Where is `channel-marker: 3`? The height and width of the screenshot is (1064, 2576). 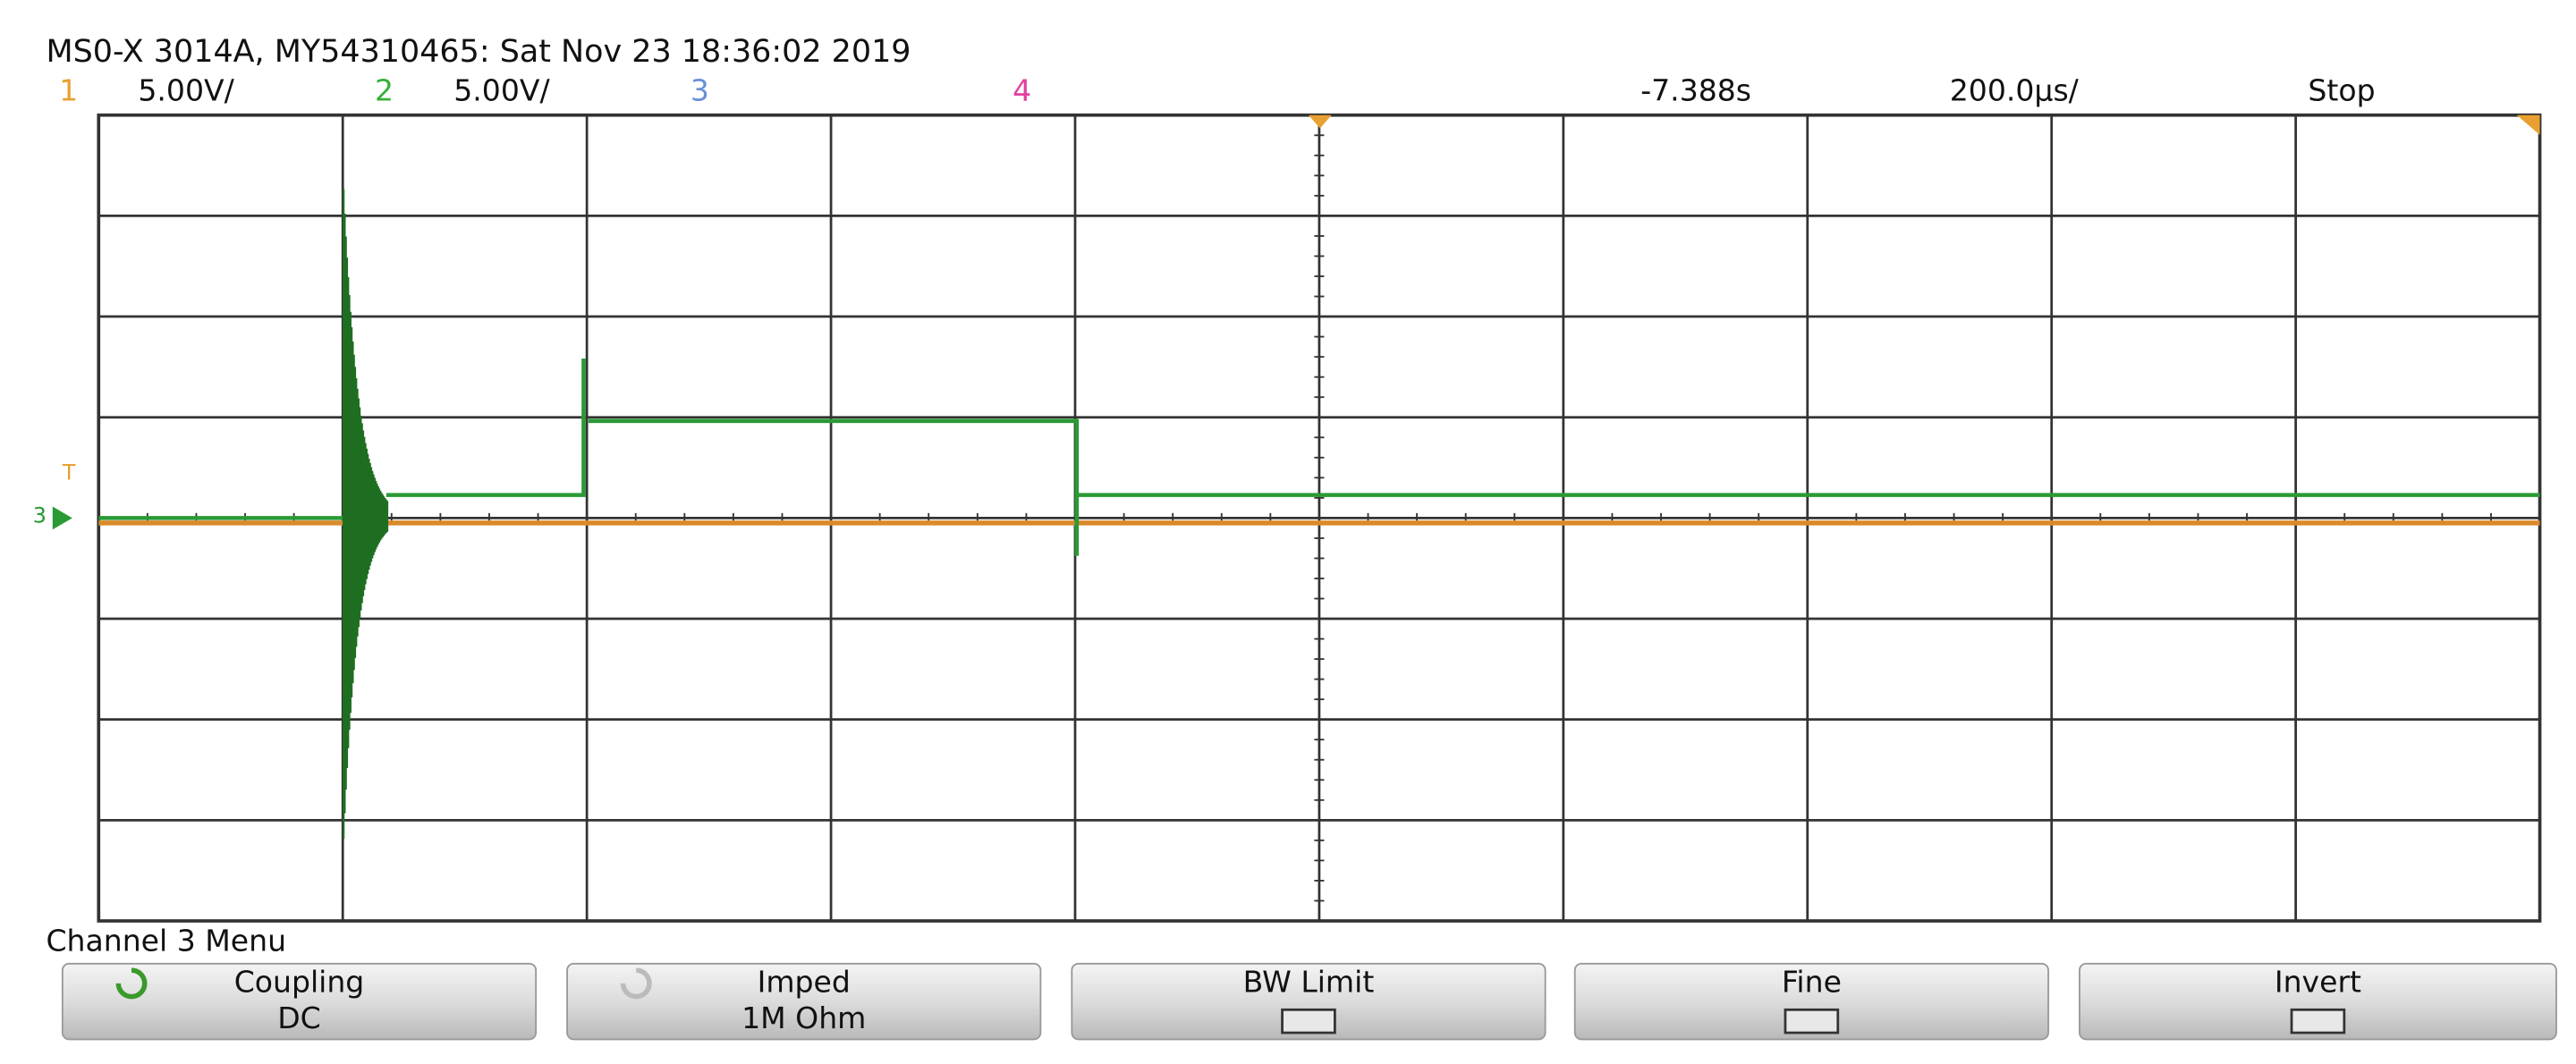 channel-marker: 3 is located at coordinates (40, 515).